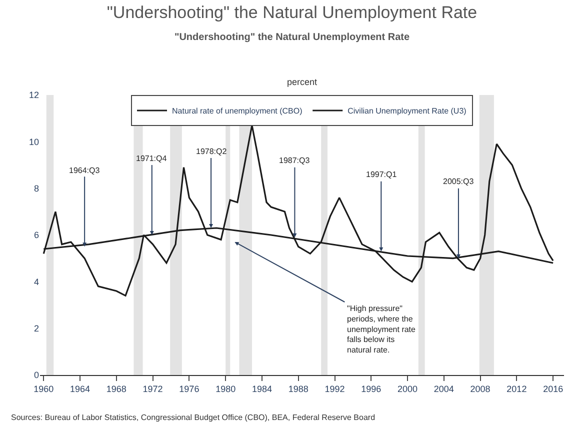 The width and height of the screenshot is (584, 445). I want to click on x-tick-label: 2000, so click(408, 389).